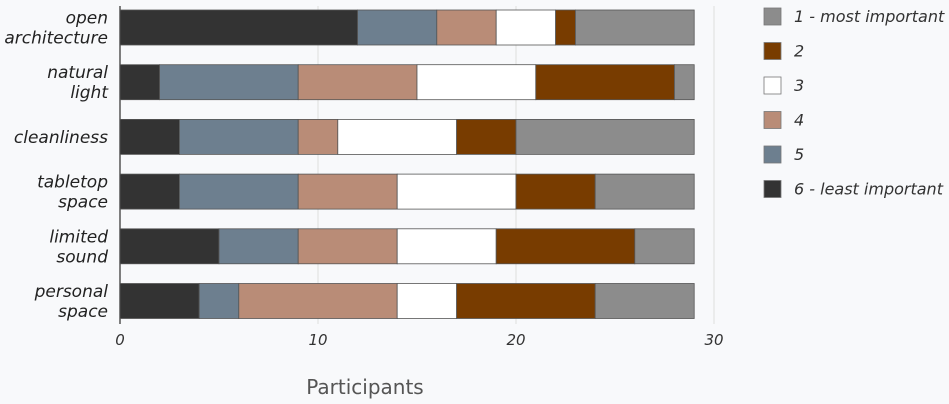  What do you see at coordinates (869, 16) in the screenshot?
I see `legend-label: 1 - most important` at bounding box center [869, 16].